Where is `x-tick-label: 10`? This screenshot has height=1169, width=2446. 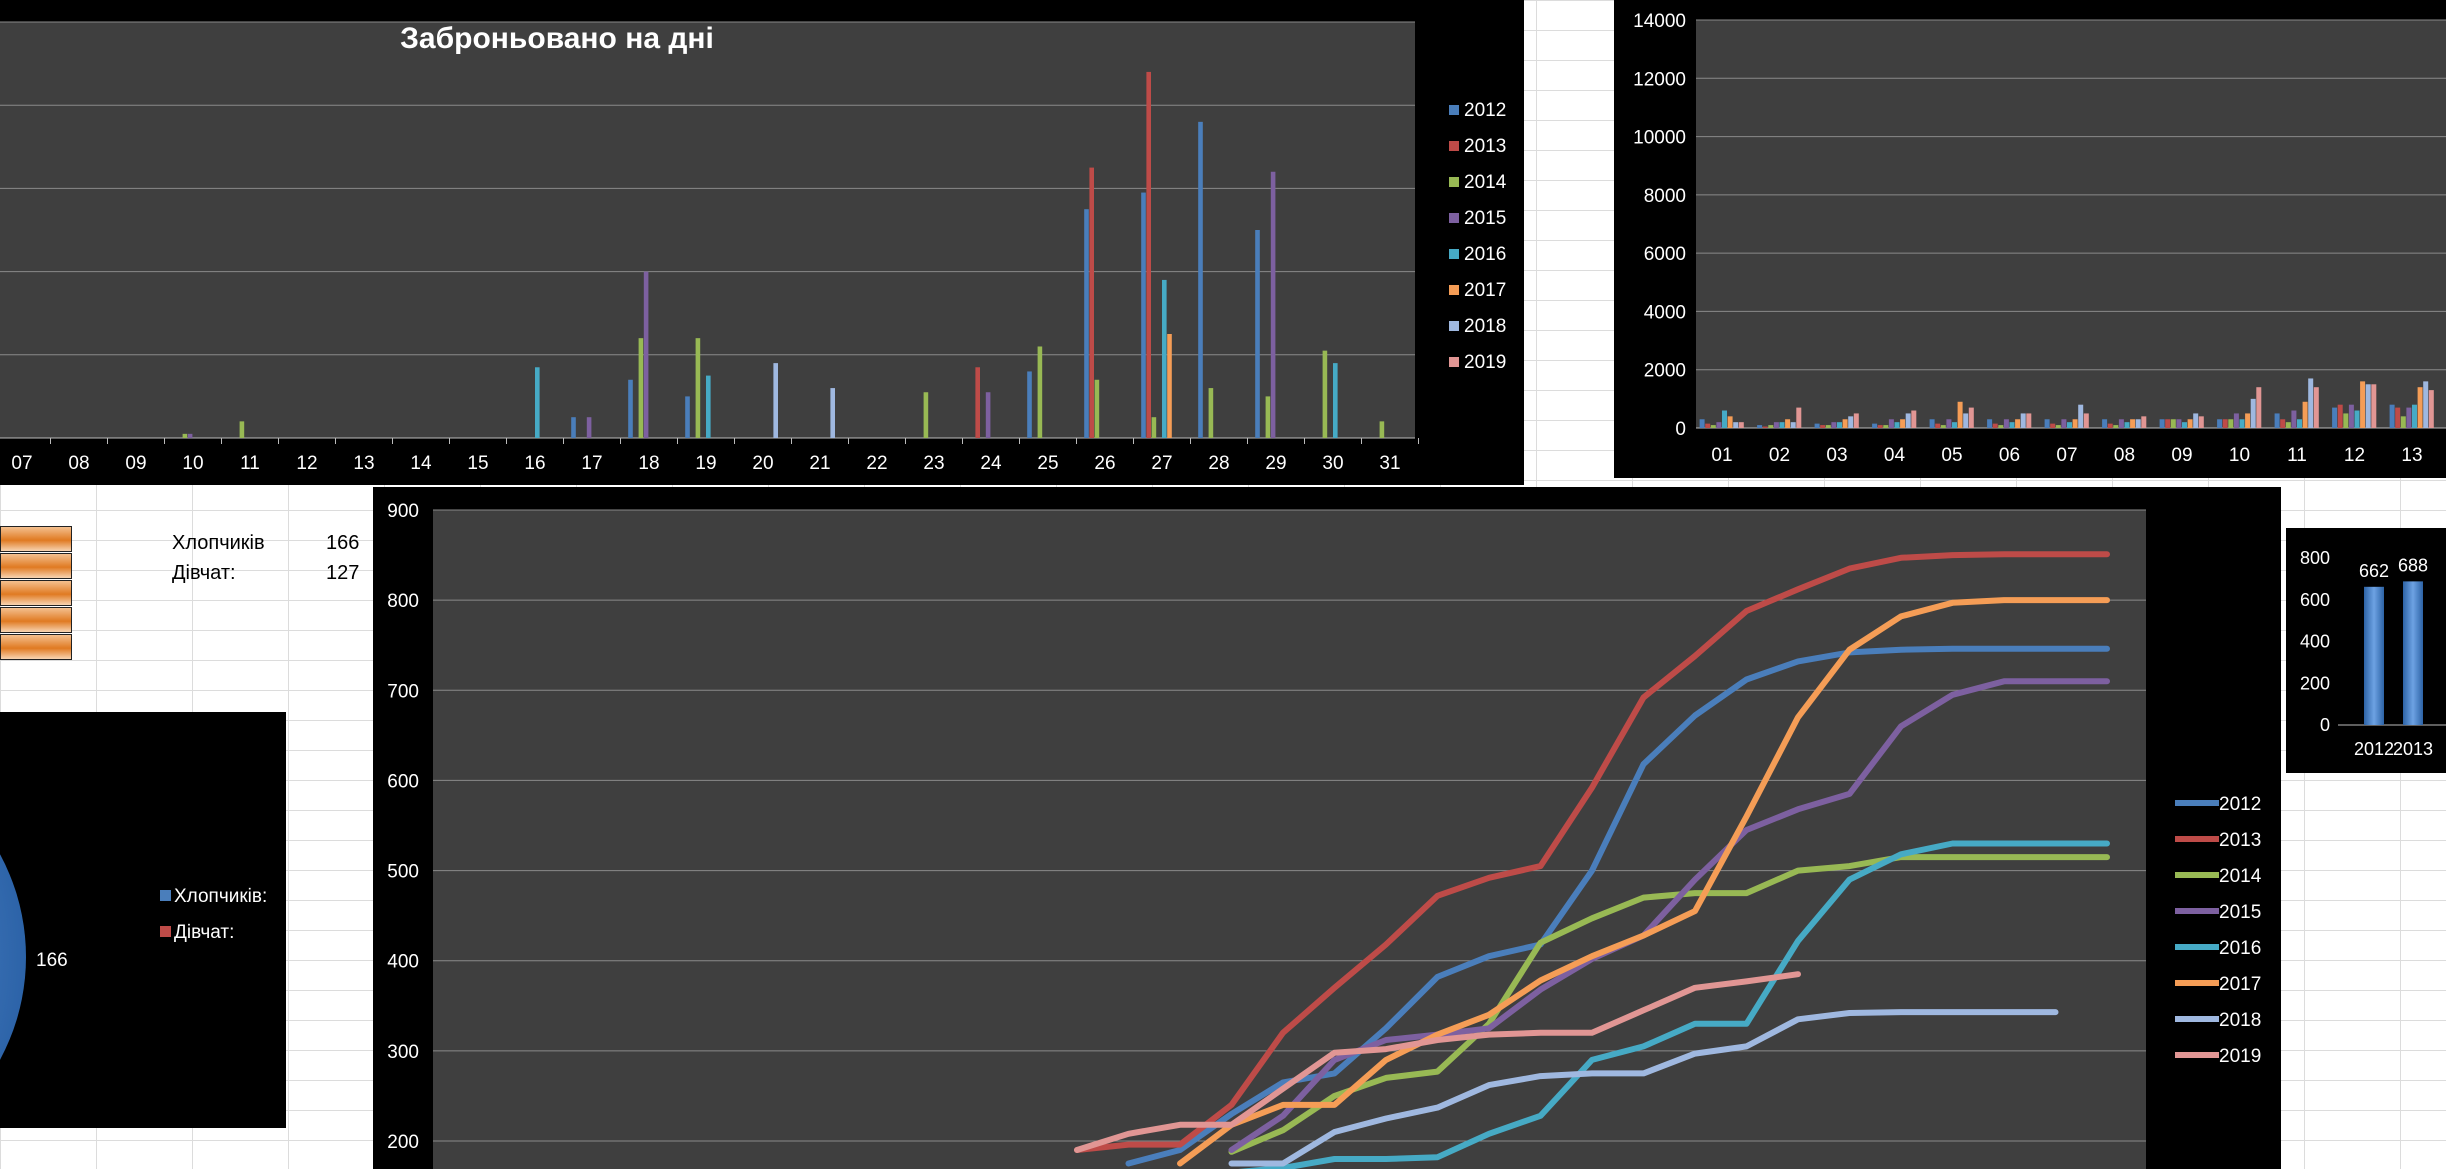 x-tick-label: 10 is located at coordinates (2239, 455).